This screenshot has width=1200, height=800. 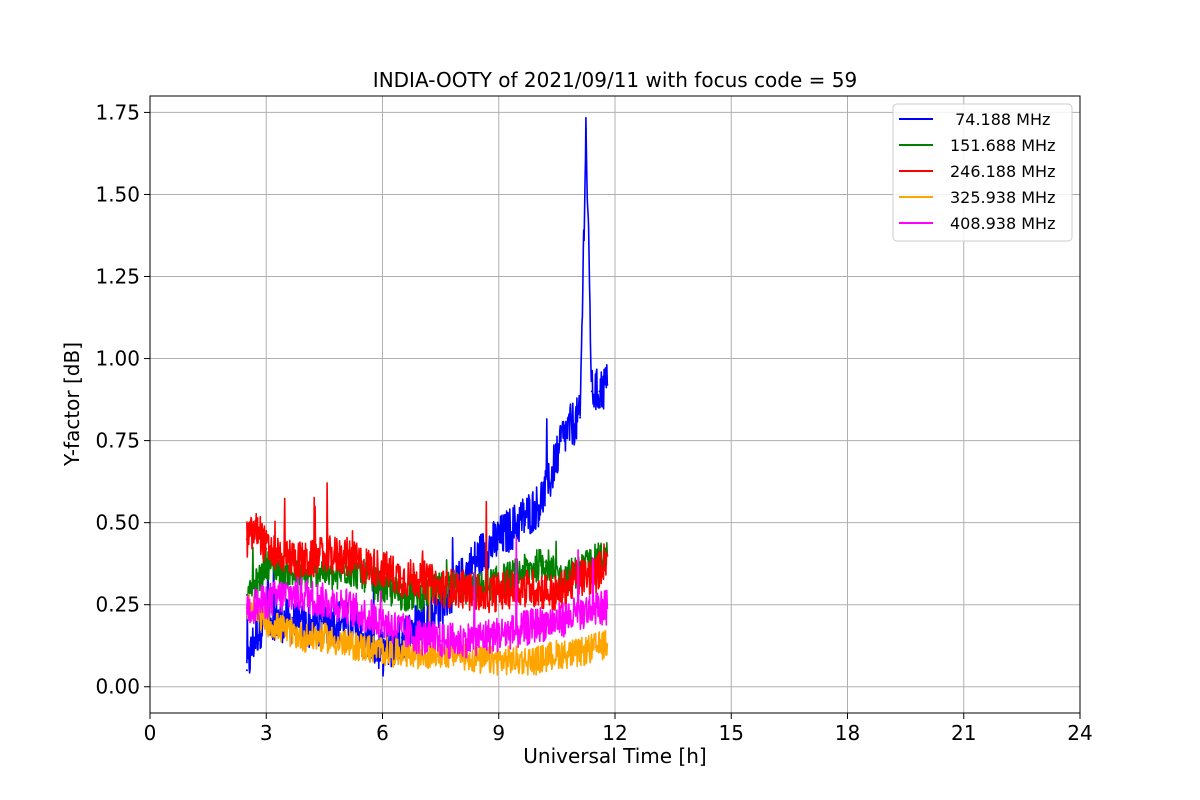 What do you see at coordinates (1002, 145) in the screenshot?
I see `legend-label: 151.688 MHz` at bounding box center [1002, 145].